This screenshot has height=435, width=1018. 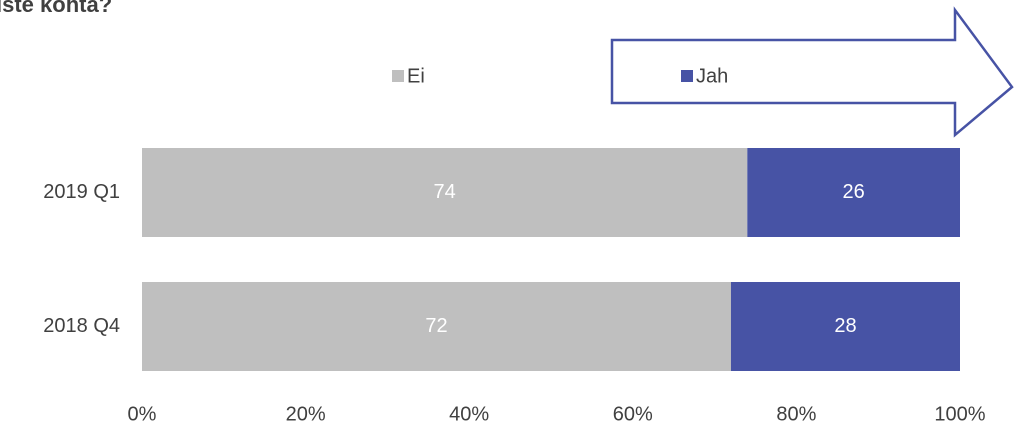 I want to click on data-label: 28, so click(x=845, y=326).